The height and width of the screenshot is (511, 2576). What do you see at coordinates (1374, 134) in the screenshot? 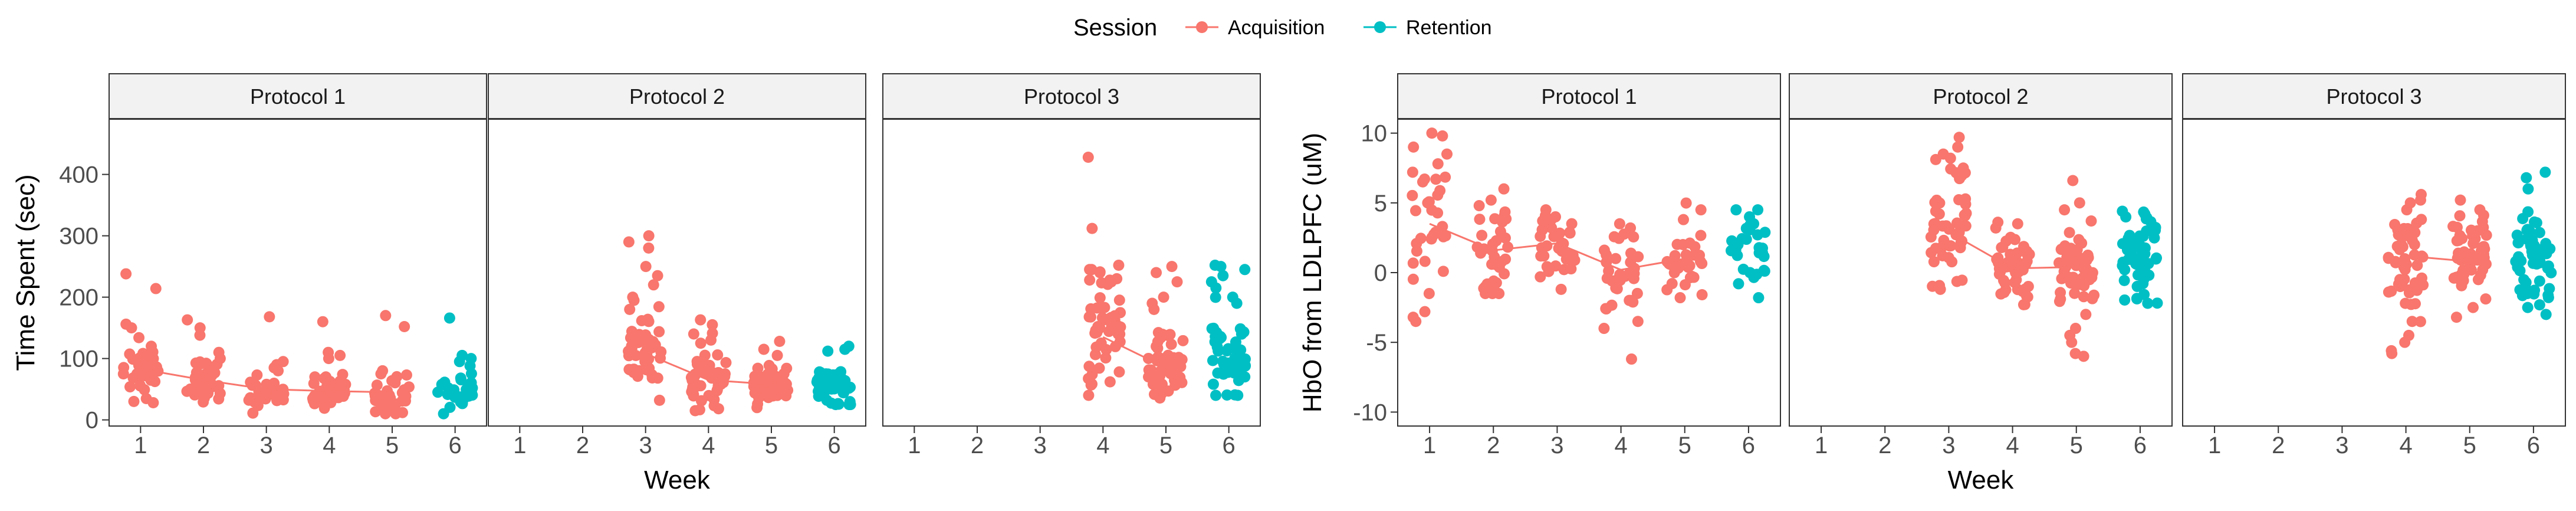
I see `y-tick-label: 10` at bounding box center [1374, 134].